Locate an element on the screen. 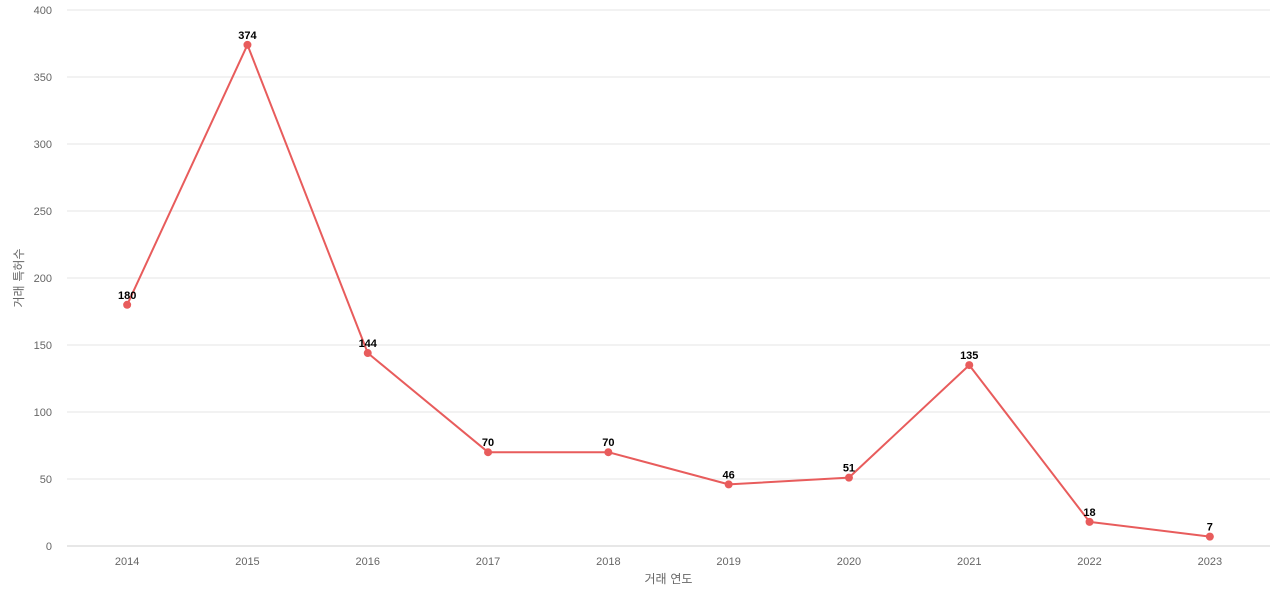 The height and width of the screenshot is (600, 1280). x-tick-label: 2015 is located at coordinates (247, 562).